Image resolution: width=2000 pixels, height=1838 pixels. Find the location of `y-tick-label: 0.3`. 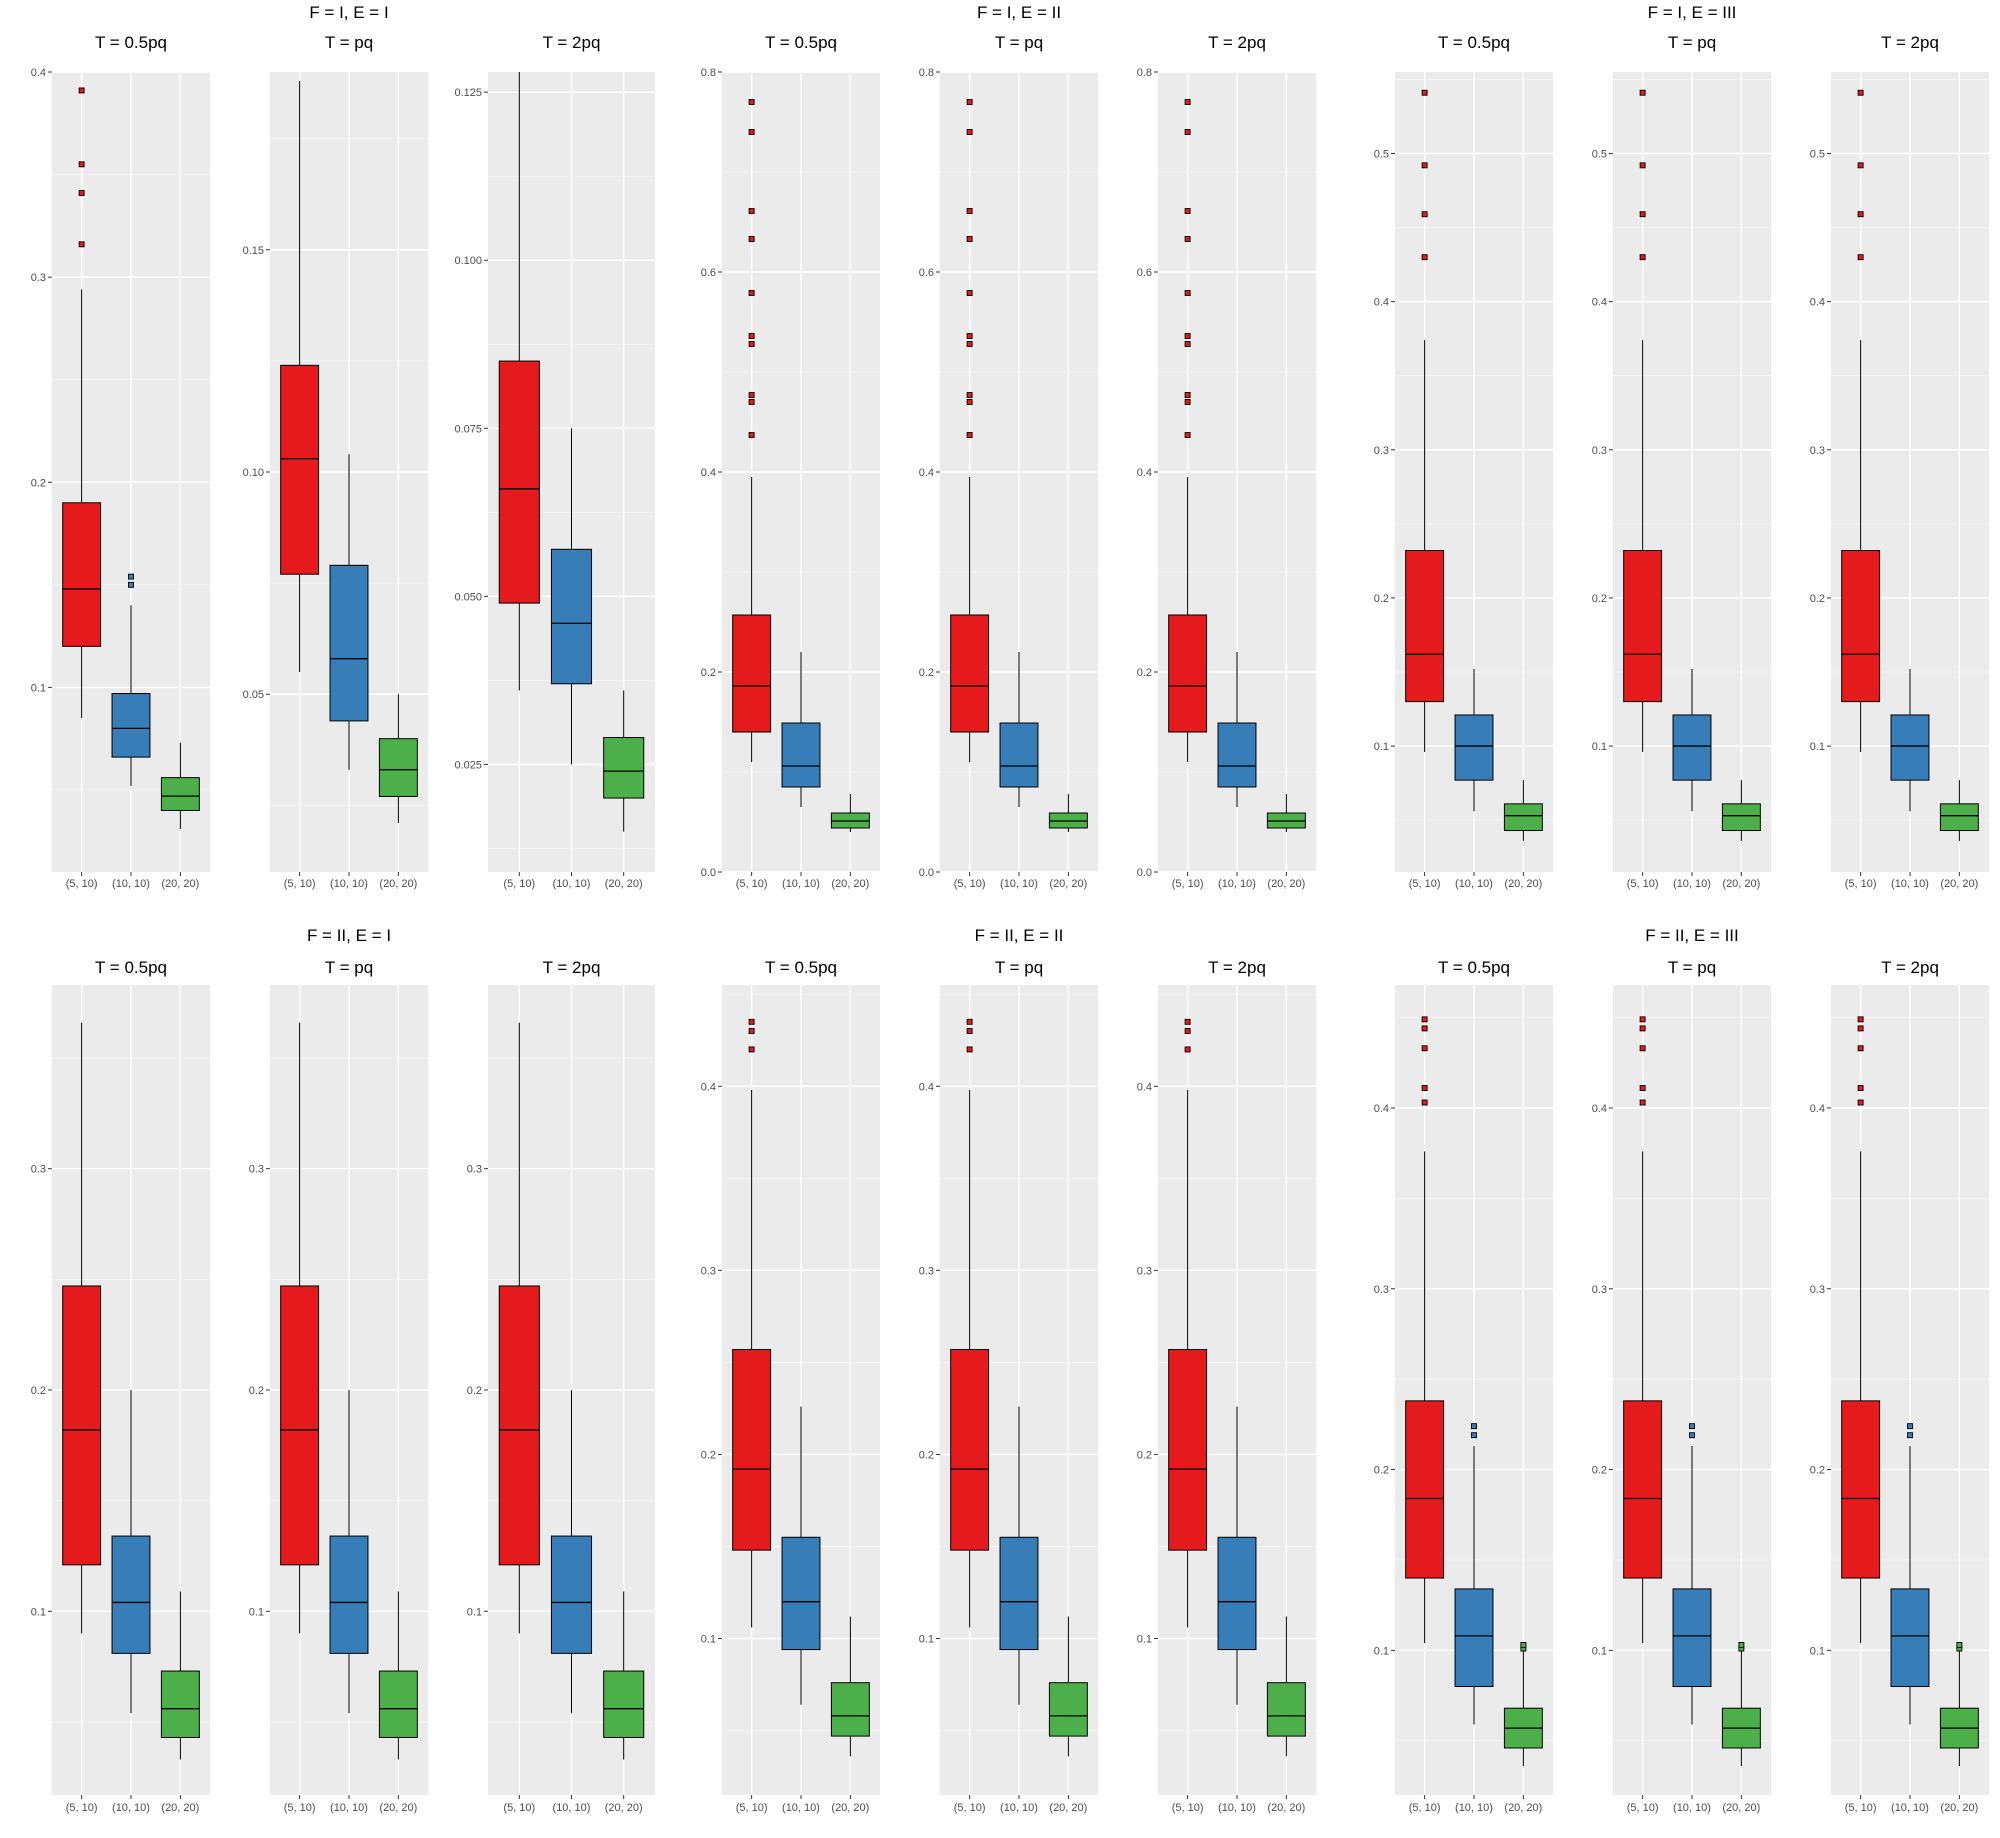

y-tick-label: 0.3 is located at coordinates (1144, 1271).